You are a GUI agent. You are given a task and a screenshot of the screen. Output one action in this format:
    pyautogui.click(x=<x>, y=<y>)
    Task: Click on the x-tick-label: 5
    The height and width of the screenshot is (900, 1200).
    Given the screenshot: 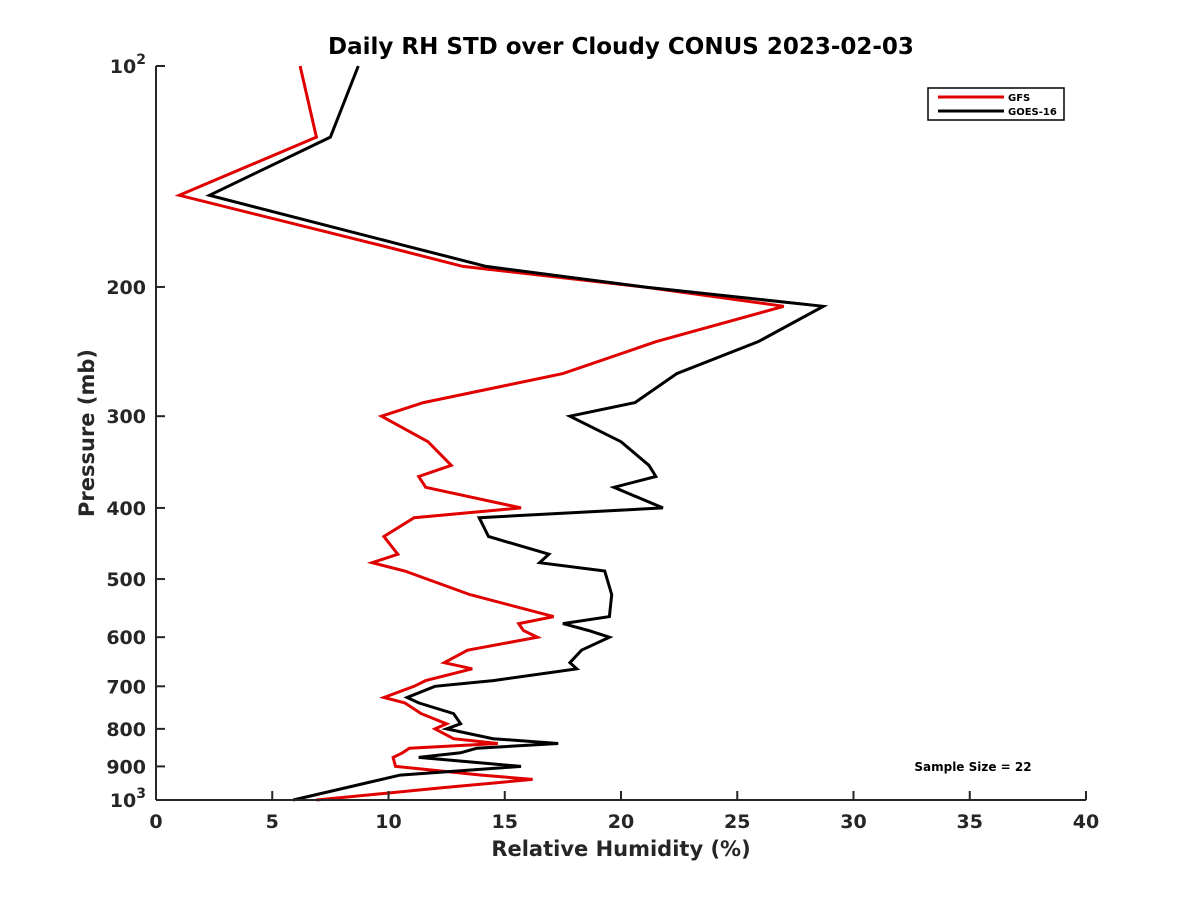 What is the action you would take?
    pyautogui.click(x=272, y=822)
    